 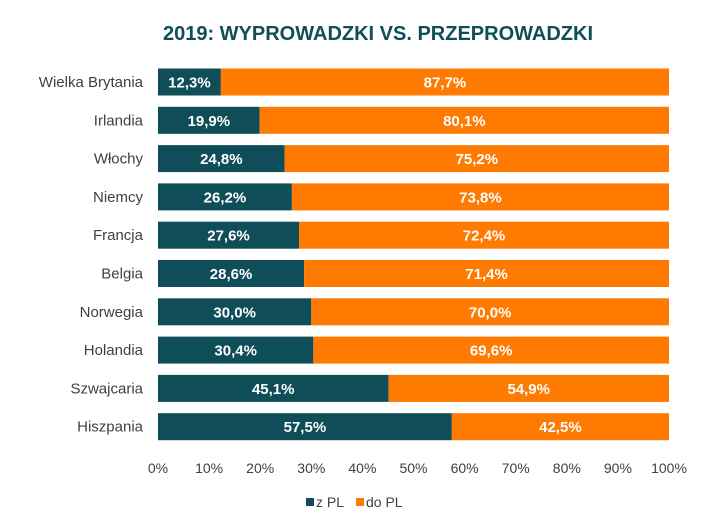 I want to click on data-label: 69,6%, so click(x=491, y=351).